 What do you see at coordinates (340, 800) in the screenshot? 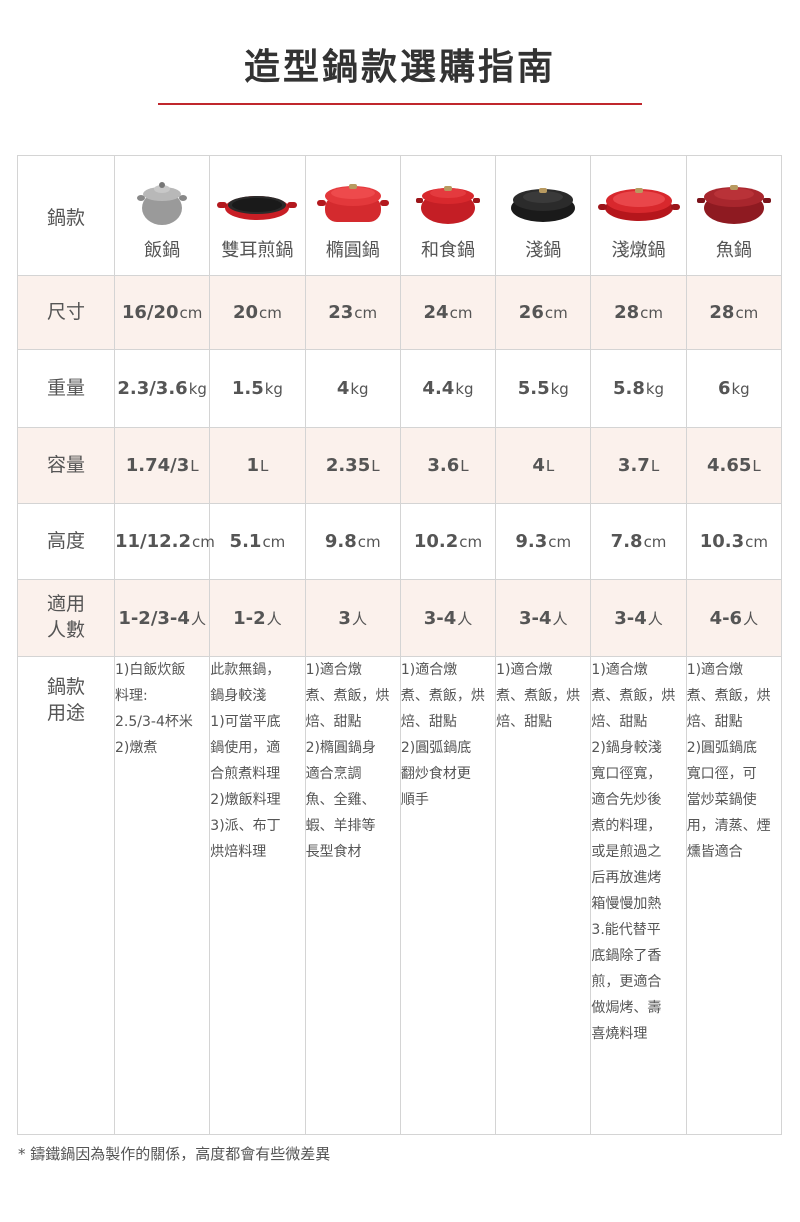
I see `usage-line: 魚、全雞、` at bounding box center [340, 800].